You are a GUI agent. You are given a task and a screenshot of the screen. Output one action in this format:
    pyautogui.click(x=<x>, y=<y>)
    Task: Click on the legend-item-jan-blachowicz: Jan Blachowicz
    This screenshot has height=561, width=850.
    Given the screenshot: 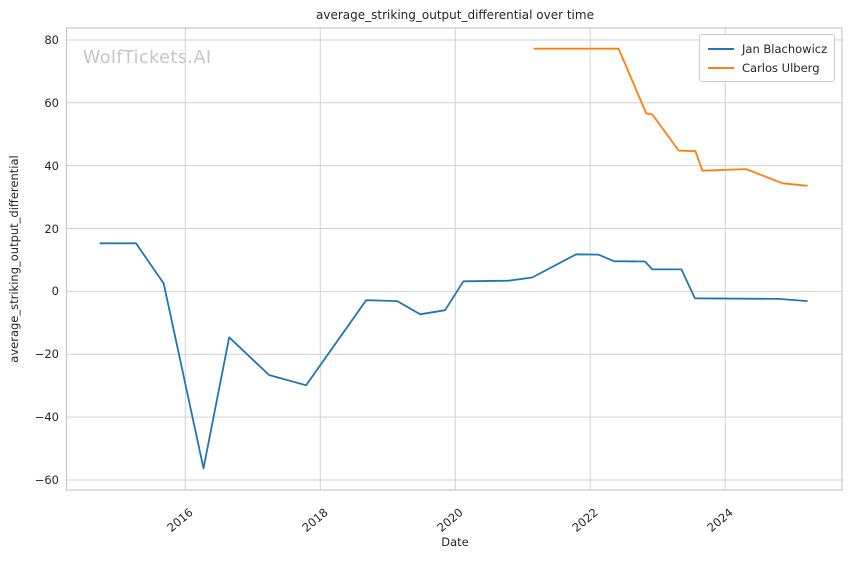 What is the action you would take?
    pyautogui.click(x=768, y=49)
    